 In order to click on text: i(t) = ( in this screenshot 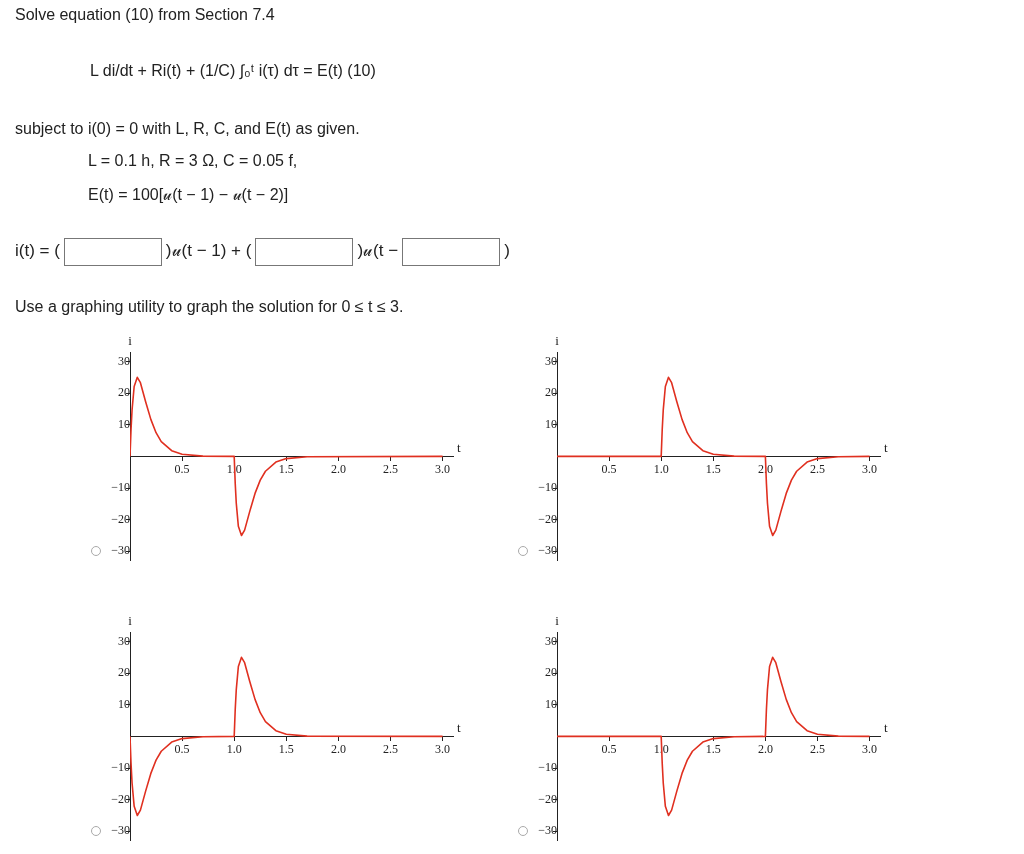, I will do `click(37, 251)`.